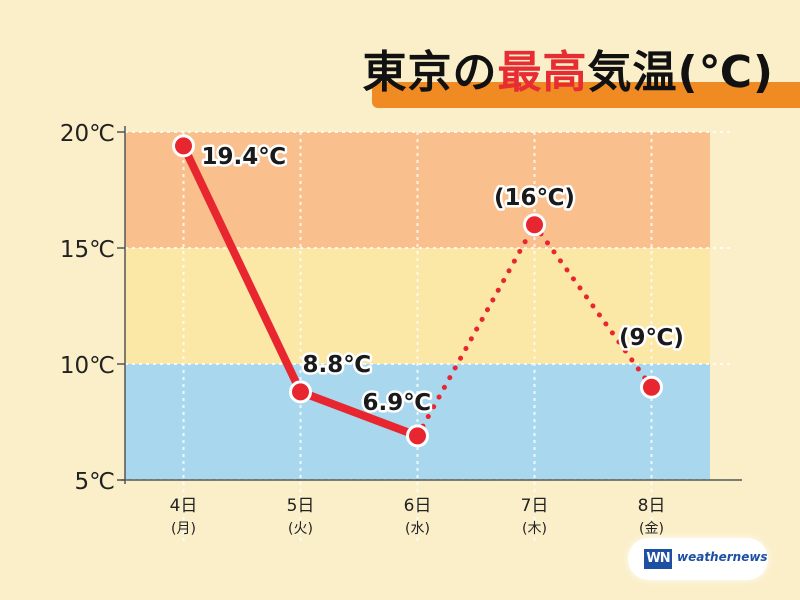 The height and width of the screenshot is (600, 800). I want to click on x-tick-day: 4日, so click(184, 506).